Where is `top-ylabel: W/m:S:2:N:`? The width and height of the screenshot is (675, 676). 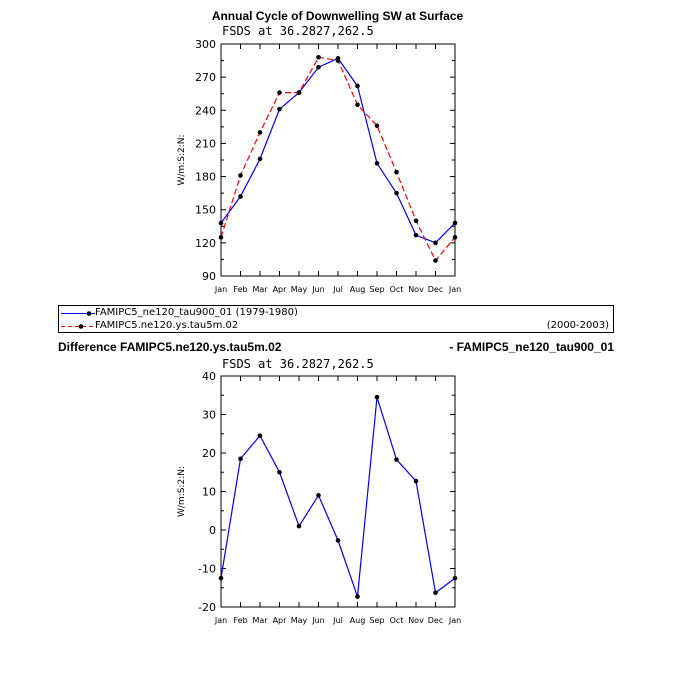
top-ylabel: W/m:S:2:N: is located at coordinates (182, 160).